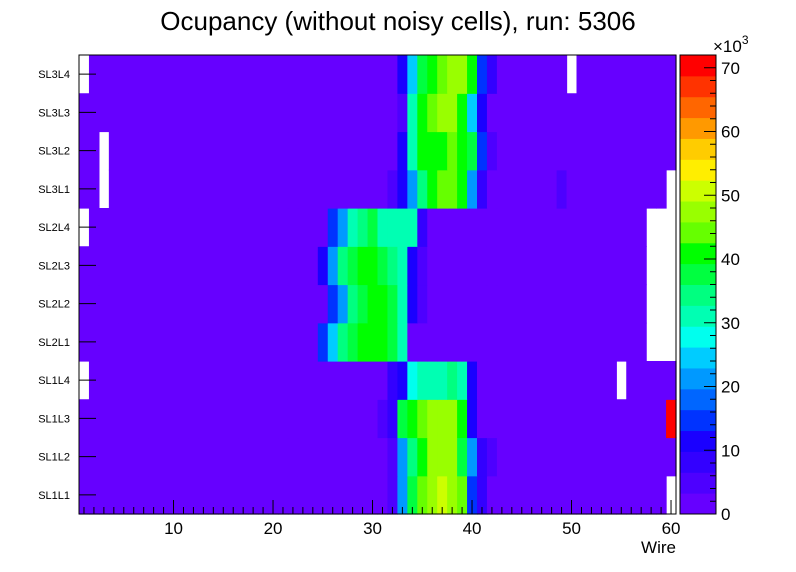 This screenshot has width=796, height=572. Describe the element at coordinates (472, 528) in the screenshot. I see `x-tick-label: 40` at that location.